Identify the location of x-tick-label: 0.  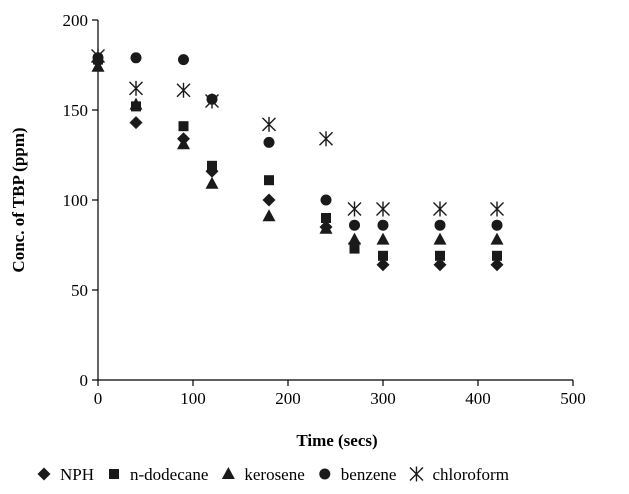
(98, 398).